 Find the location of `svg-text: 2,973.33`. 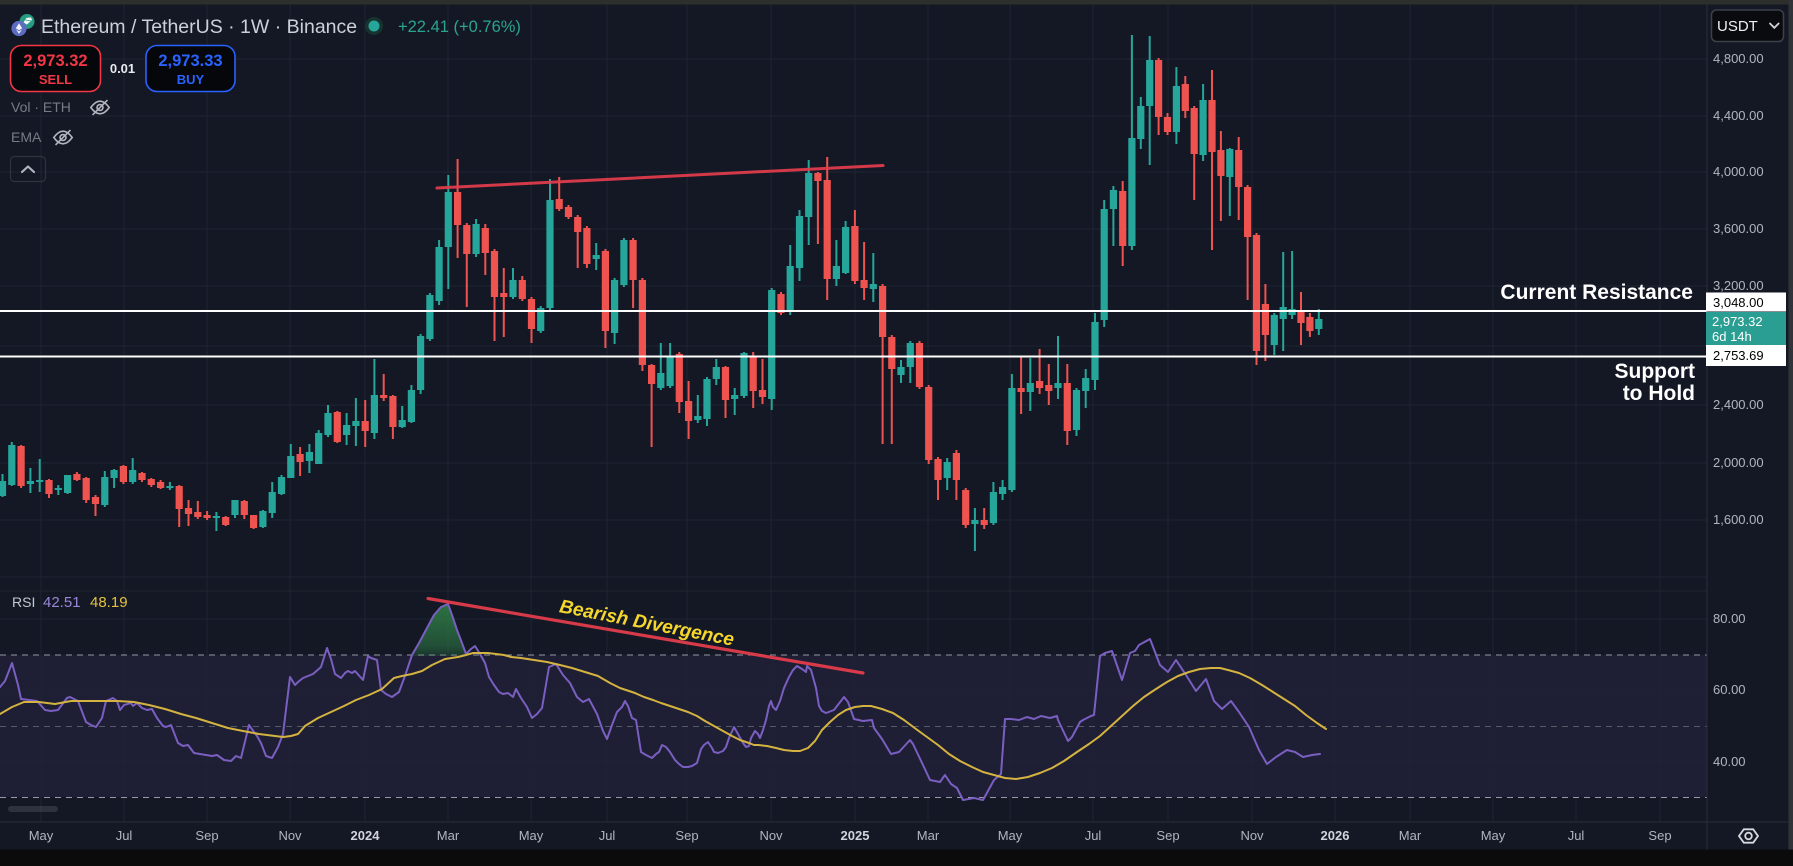

svg-text: 2,973.33 is located at coordinates (190, 61).